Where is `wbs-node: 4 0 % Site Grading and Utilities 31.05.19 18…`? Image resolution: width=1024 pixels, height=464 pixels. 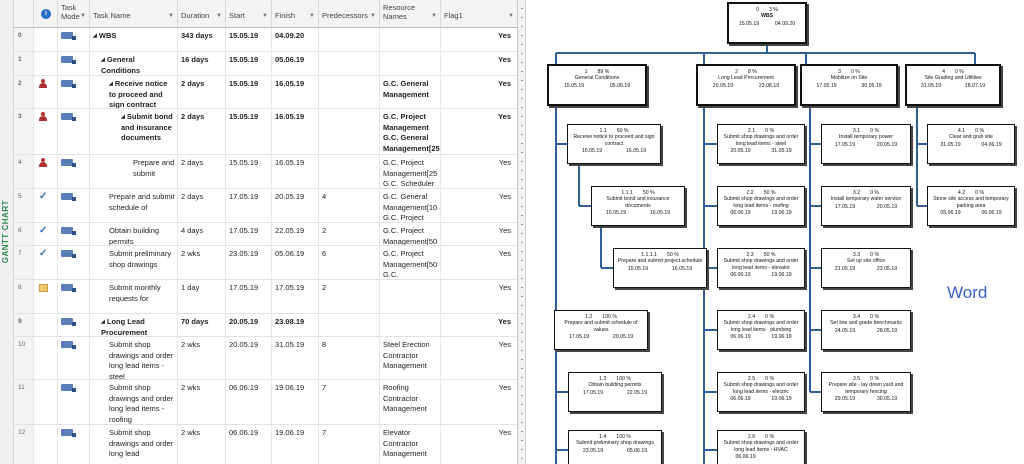 wbs-node: 4 0 % Site Grading and Utilities 31.05.19 18… is located at coordinates (953, 85).